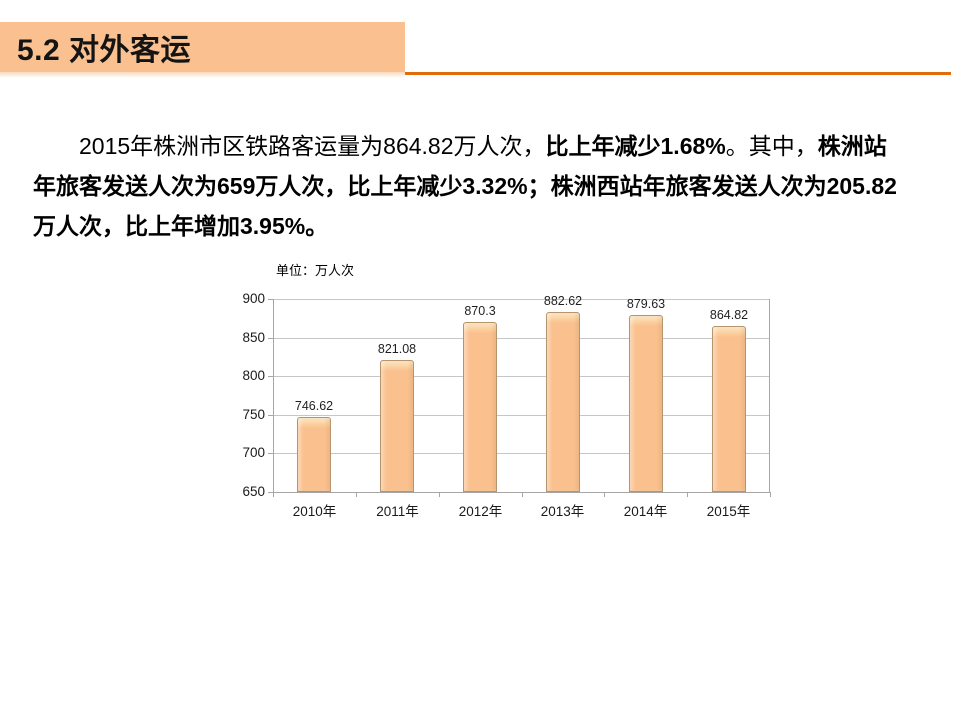 This screenshot has height=720, width=960. What do you see at coordinates (253, 337) in the screenshot?
I see `y-tick-label: 850` at bounding box center [253, 337].